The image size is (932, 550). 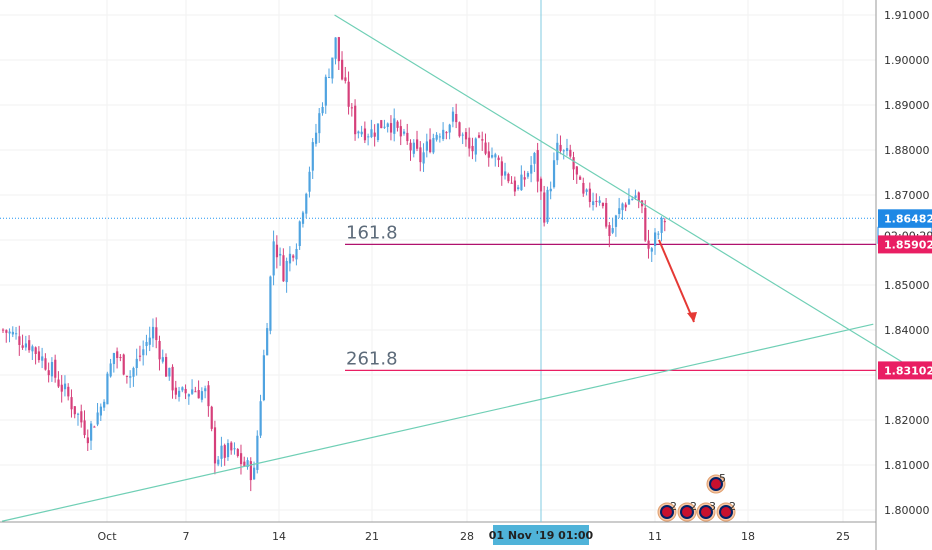 I want to click on current-price-label: 1.86482, so click(x=908, y=218).